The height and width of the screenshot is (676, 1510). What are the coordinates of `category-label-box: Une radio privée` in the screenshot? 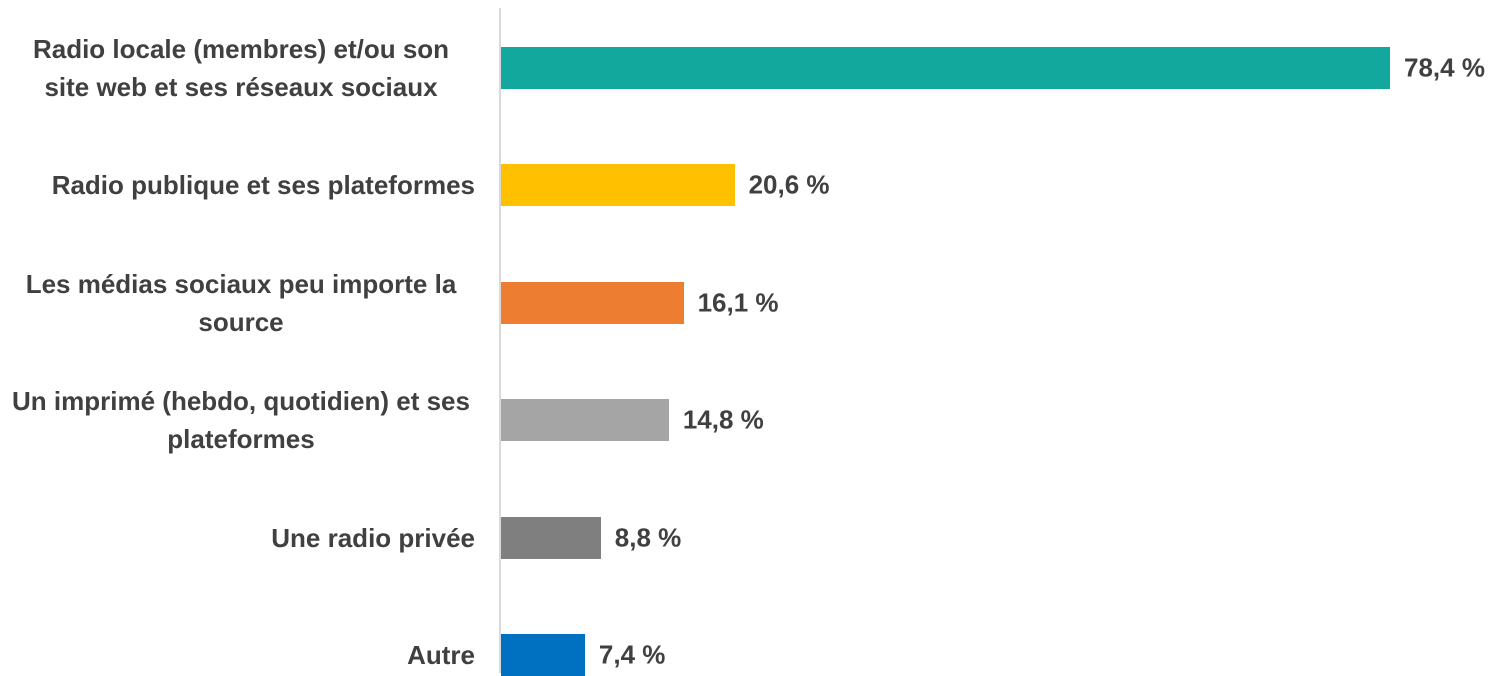 It's located at (237, 538).